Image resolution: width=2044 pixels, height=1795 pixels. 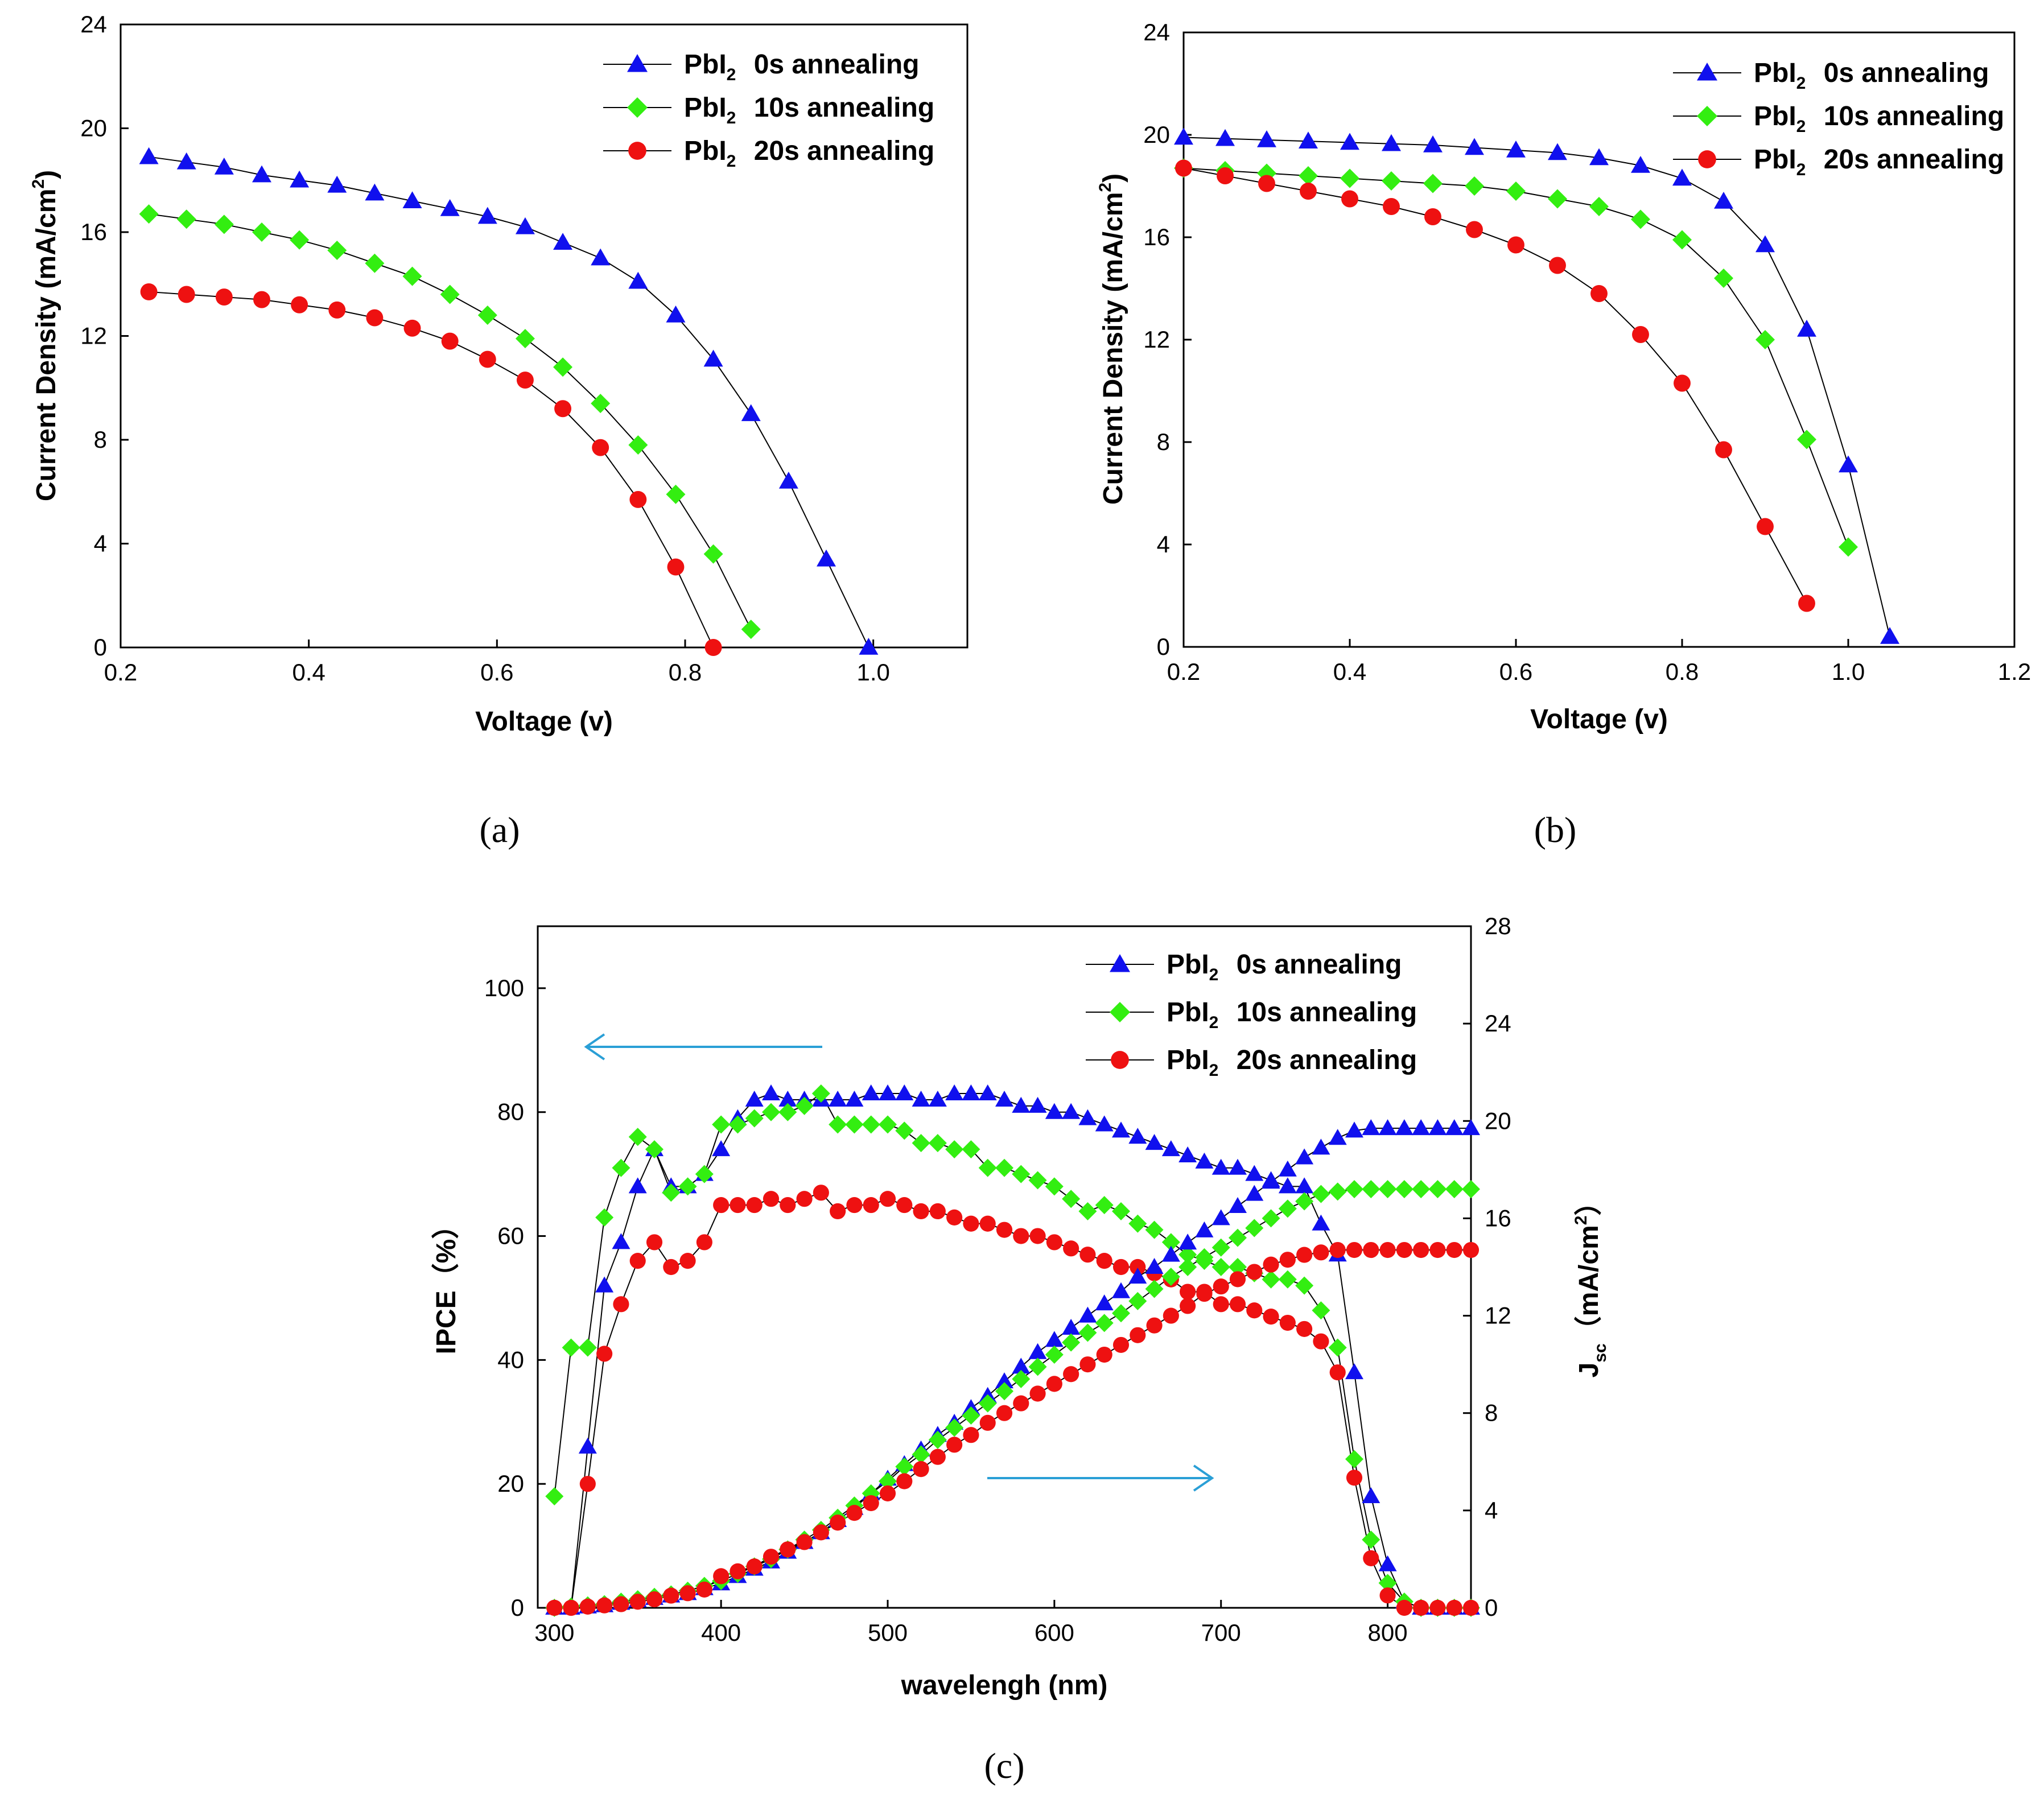 What do you see at coordinates (1498, 1024) in the screenshot?
I see `right-y-tick-label: 24` at bounding box center [1498, 1024].